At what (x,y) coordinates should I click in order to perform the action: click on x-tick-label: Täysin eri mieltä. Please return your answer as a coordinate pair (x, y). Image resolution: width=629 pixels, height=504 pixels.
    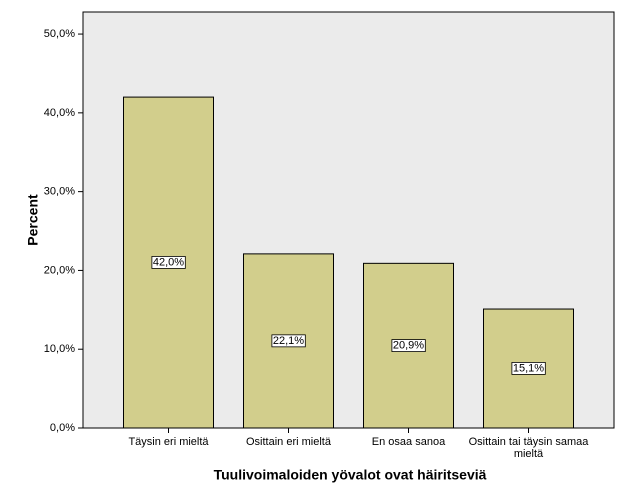
    Looking at the image, I should click on (168, 442).